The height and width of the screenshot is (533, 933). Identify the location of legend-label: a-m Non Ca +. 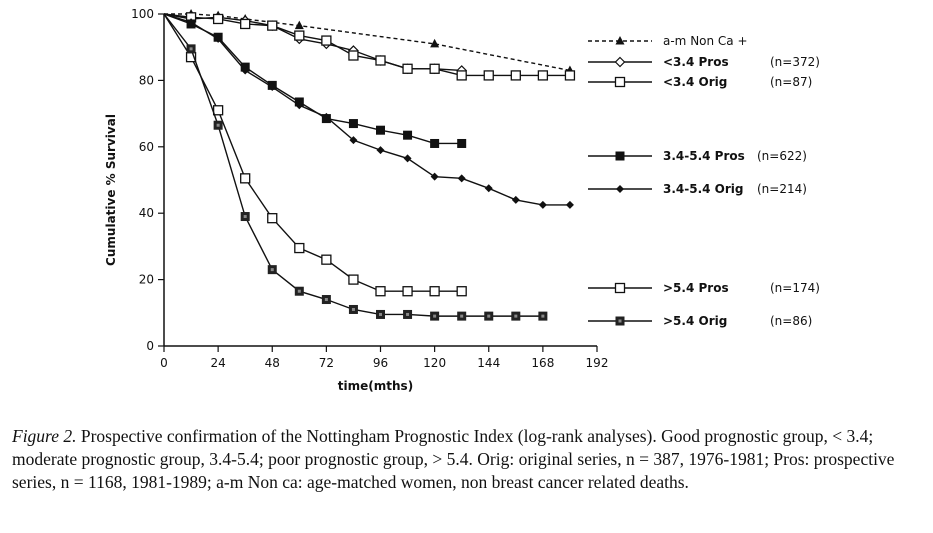
(705, 41).